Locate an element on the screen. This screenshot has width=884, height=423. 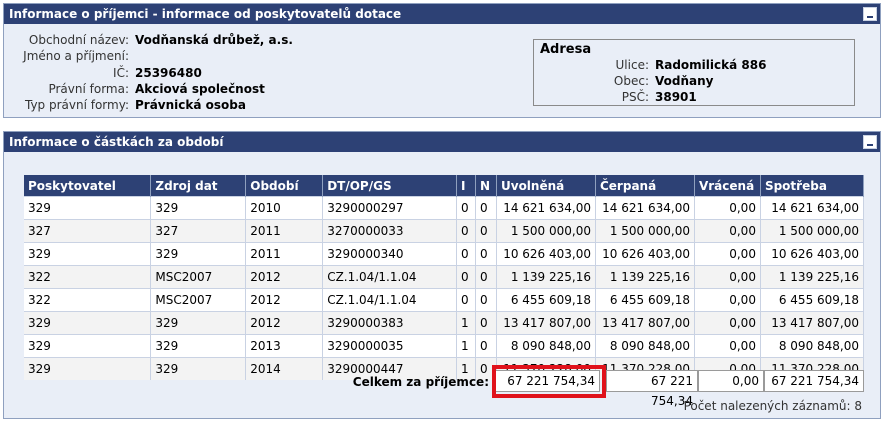
cell-released: 13 417 807,00 is located at coordinates (546, 323).